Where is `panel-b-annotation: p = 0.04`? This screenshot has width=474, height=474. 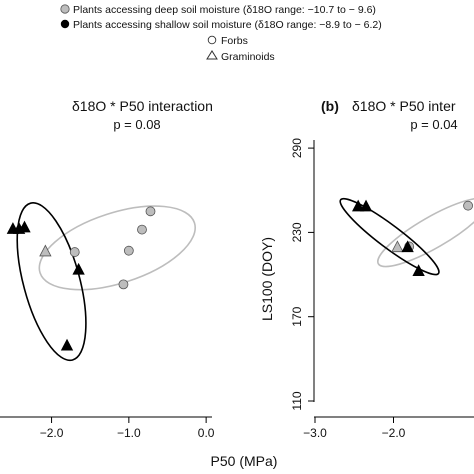
panel-b-annotation: p = 0.04 is located at coordinates (433, 124).